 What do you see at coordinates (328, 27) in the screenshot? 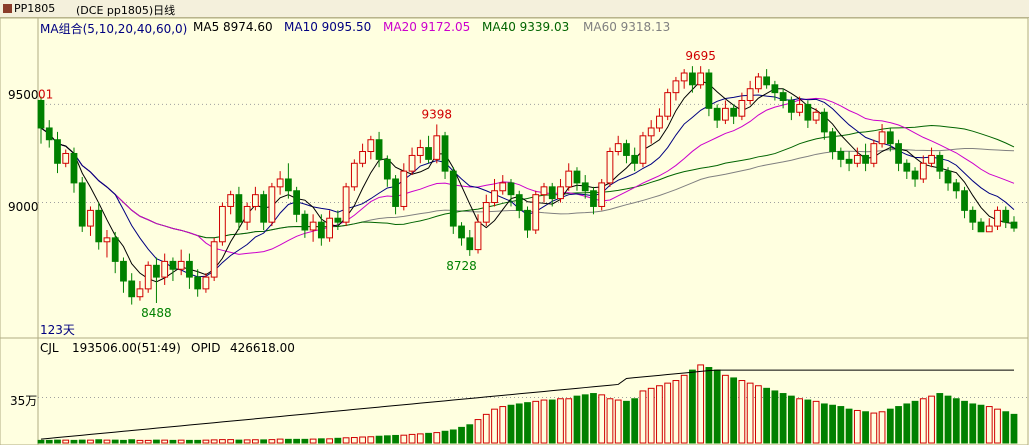
I see `legend-ma10: MA10 9095.50` at bounding box center [328, 27].